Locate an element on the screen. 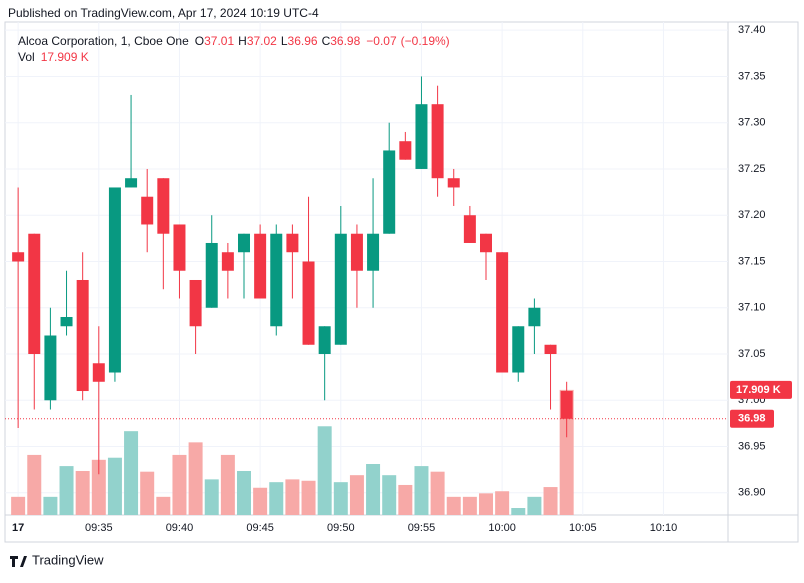 This screenshot has height=583, width=804. last-price-label: 36.98 is located at coordinates (752, 419).